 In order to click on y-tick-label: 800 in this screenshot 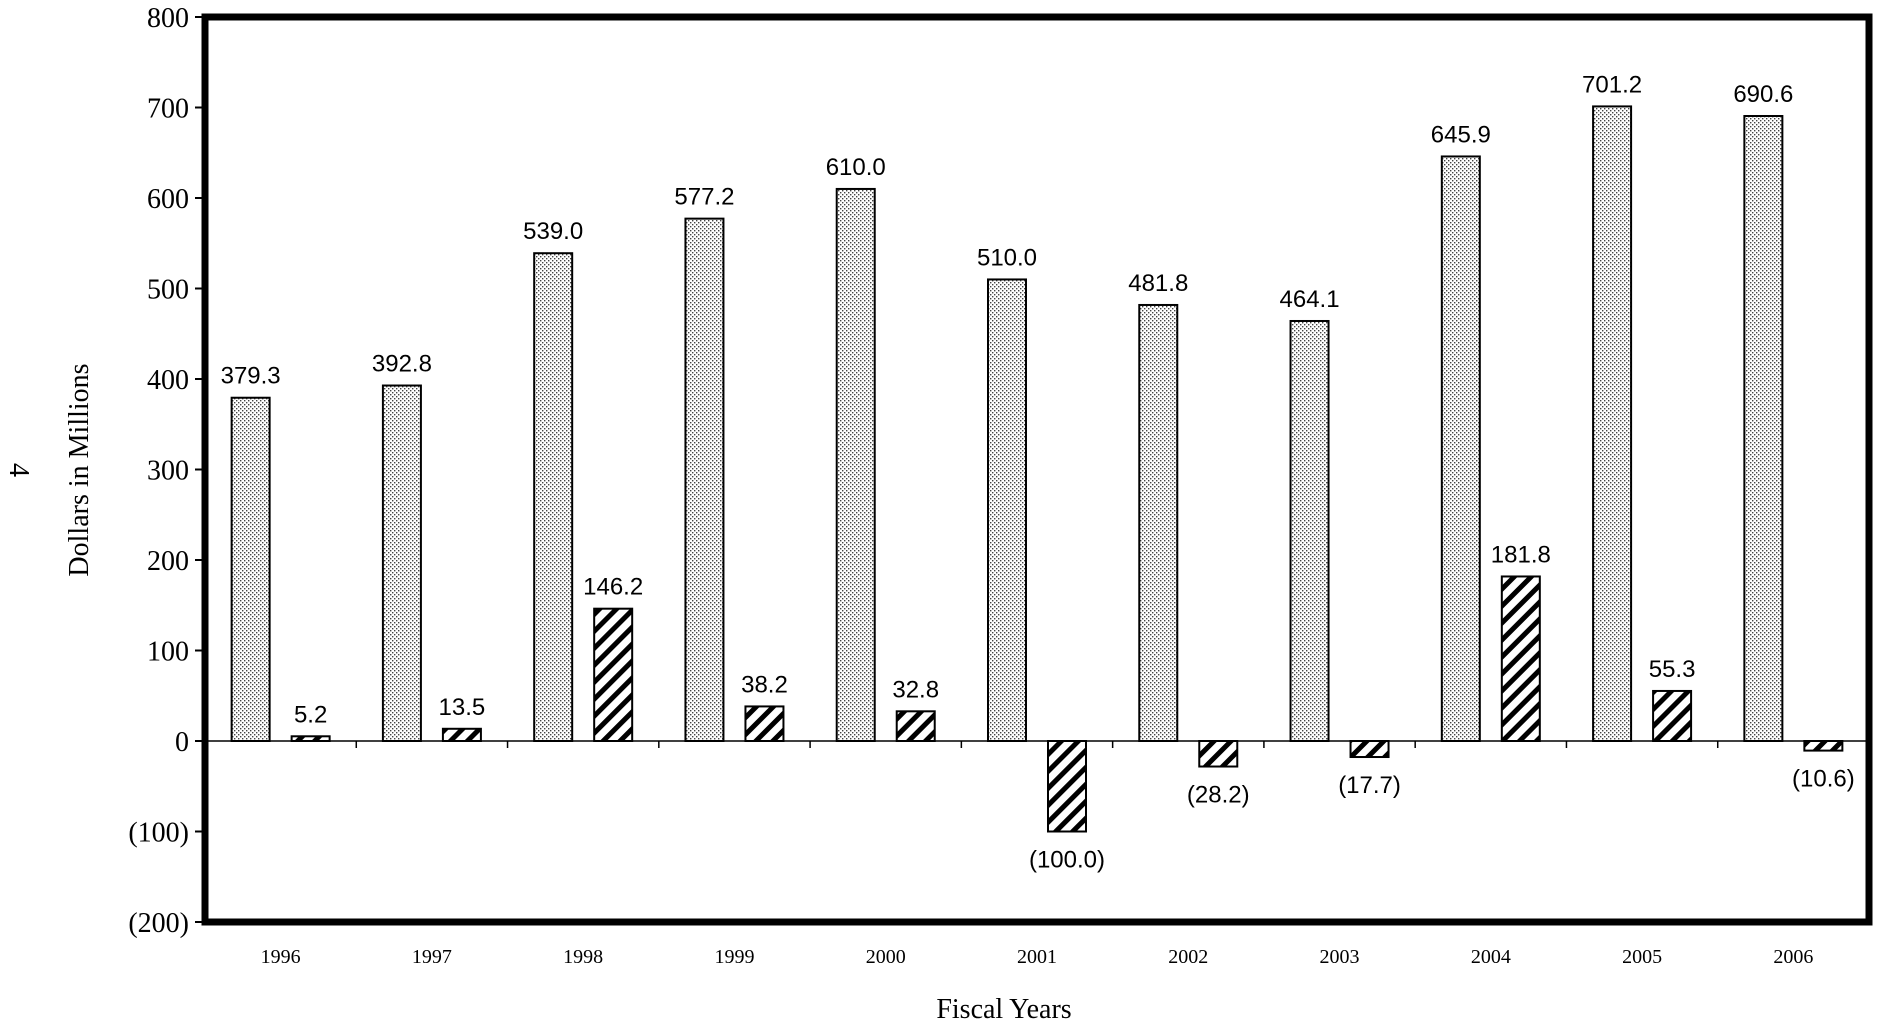, I will do `click(168, 18)`.